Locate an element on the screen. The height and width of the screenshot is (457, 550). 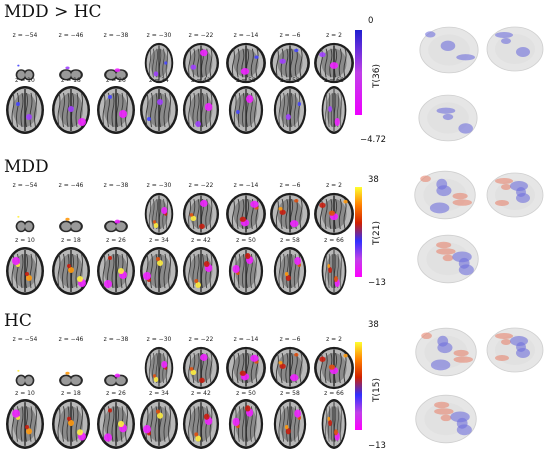
colorbar-max-label: 0 is located at coordinates (371, 21).